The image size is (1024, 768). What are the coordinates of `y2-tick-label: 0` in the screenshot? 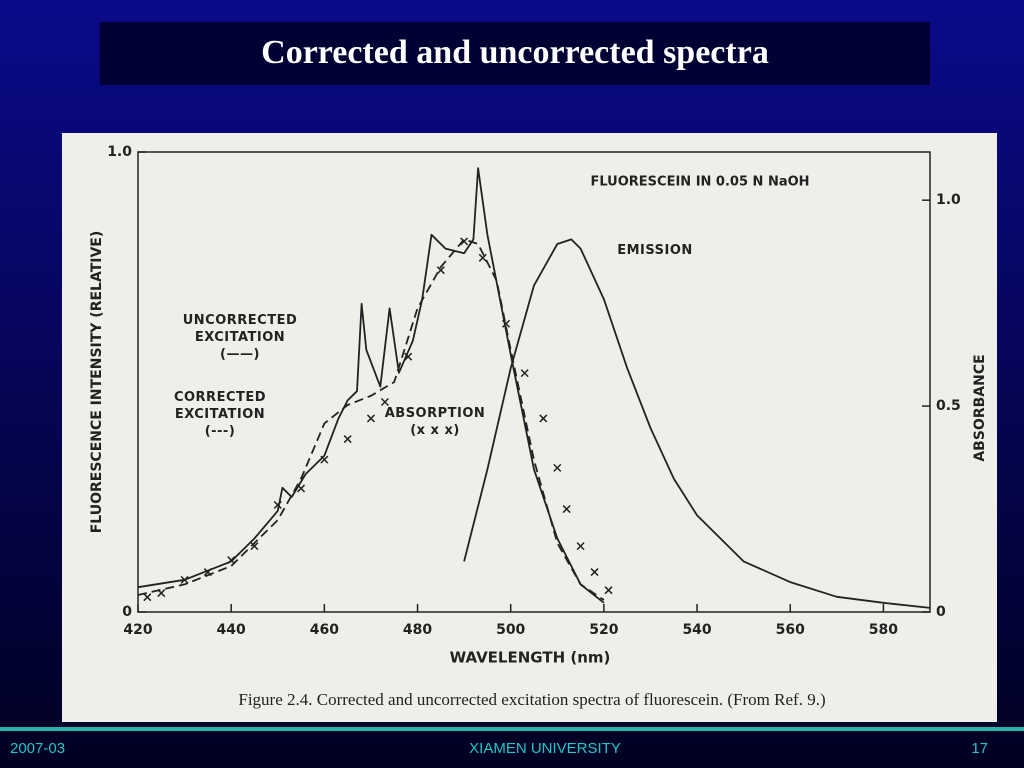 It's located at (941, 612).